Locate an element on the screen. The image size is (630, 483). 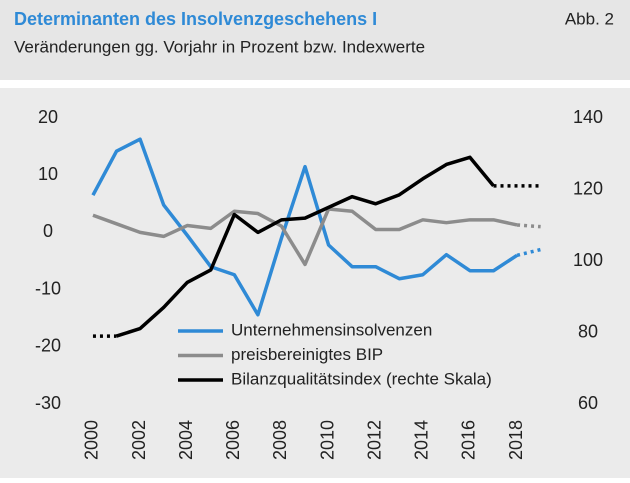
y-tick-label: -30 is located at coordinates (48, 403).